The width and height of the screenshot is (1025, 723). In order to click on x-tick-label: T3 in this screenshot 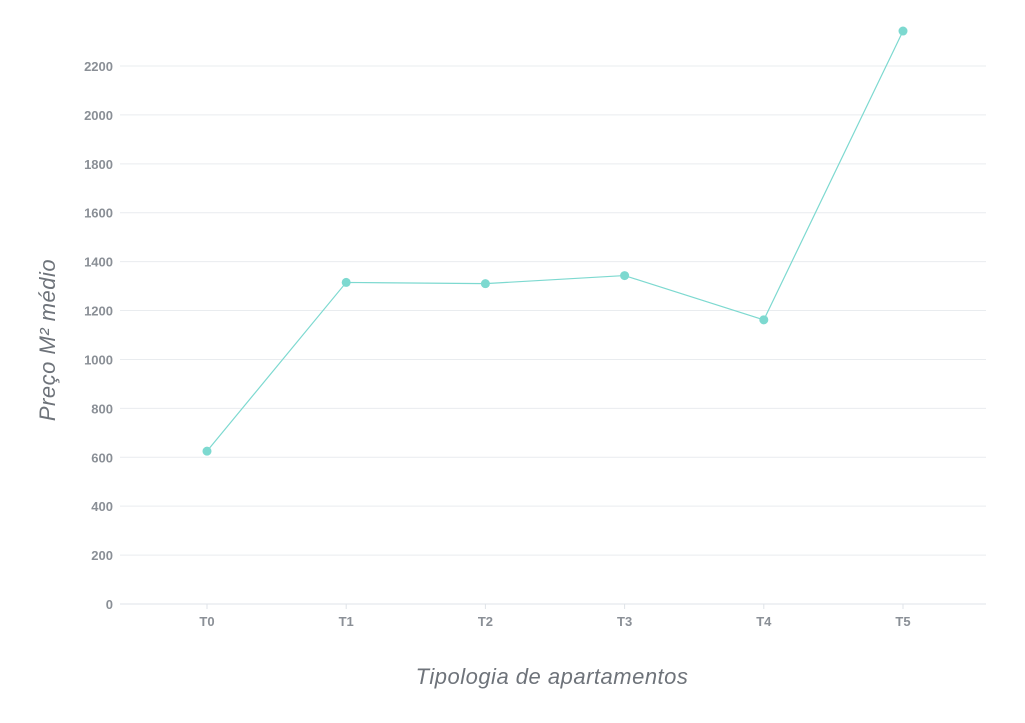, I will do `click(624, 621)`.